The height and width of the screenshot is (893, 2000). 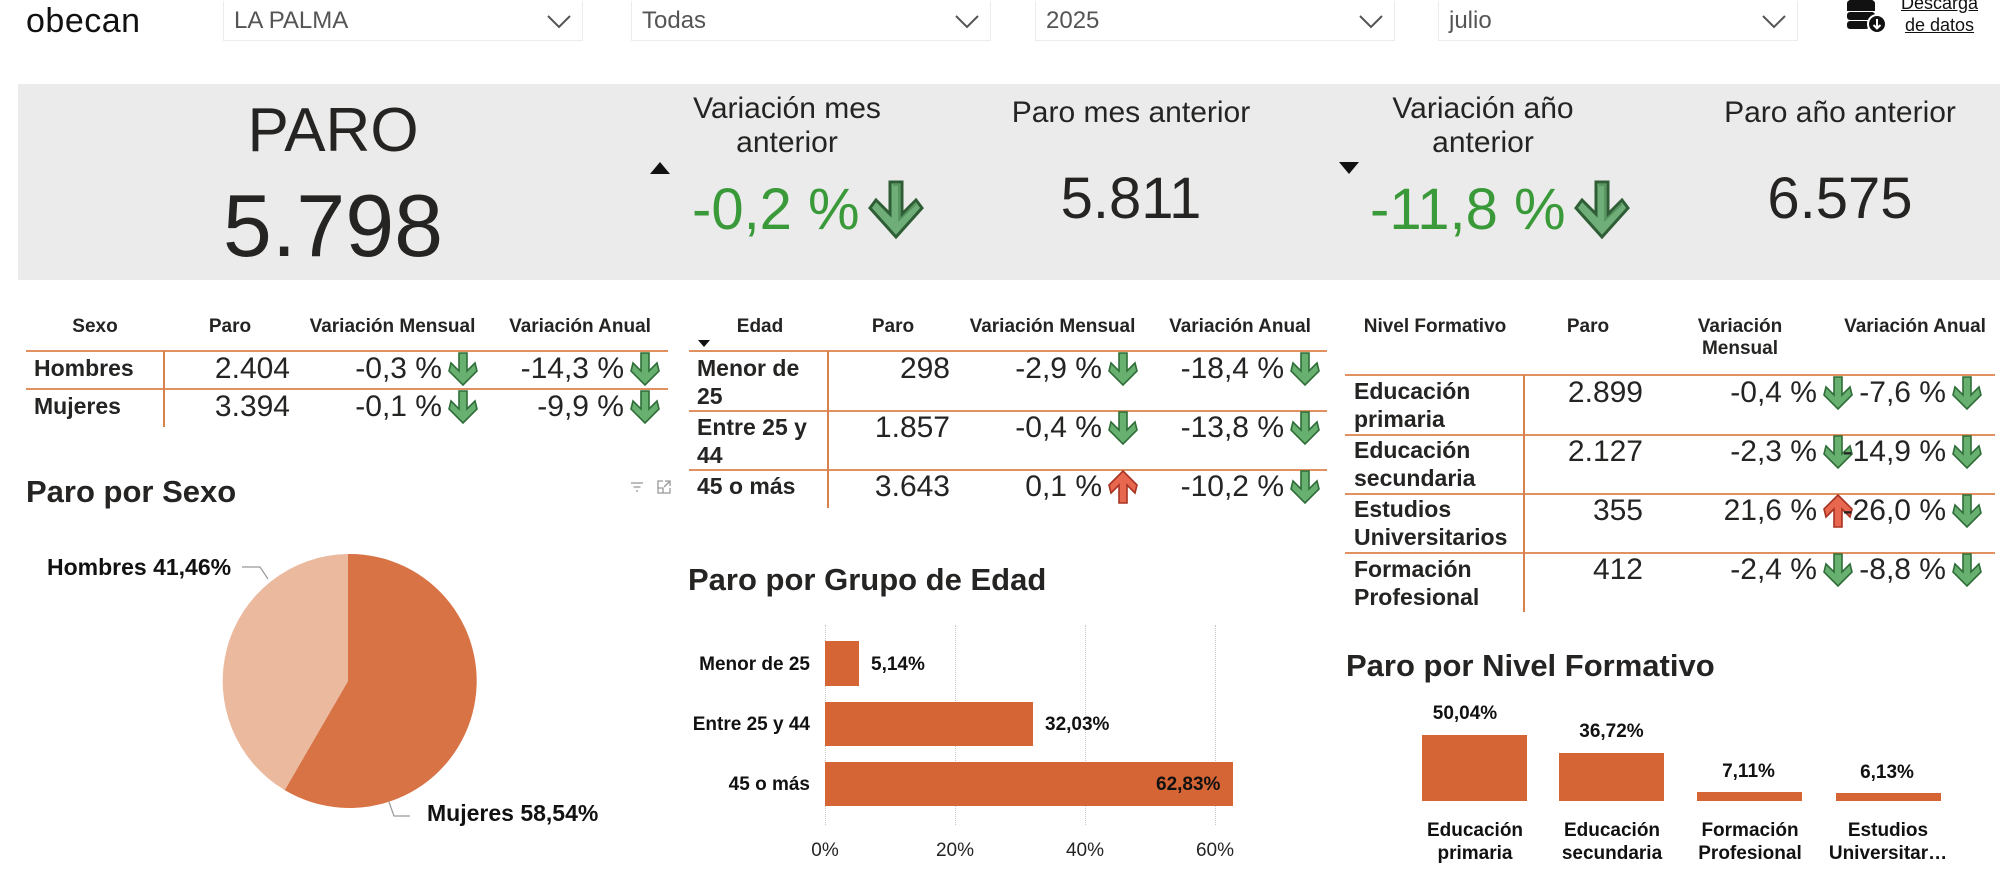 I want to click on table-cell-paro: 2.404, so click(x=252, y=368).